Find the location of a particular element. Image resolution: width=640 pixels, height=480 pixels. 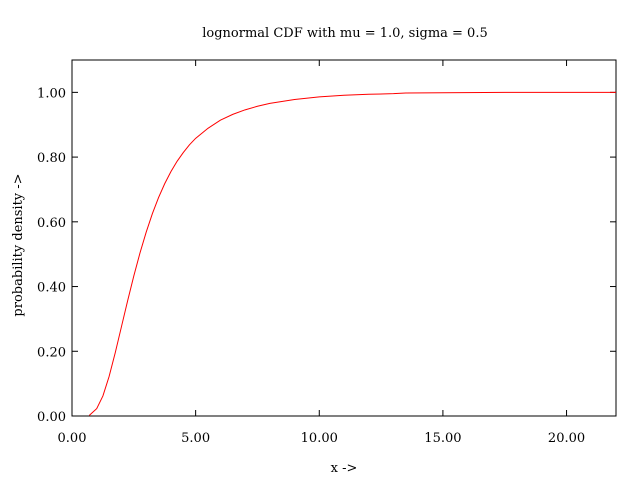

y-tick-label: 0.20 is located at coordinates (51, 352).